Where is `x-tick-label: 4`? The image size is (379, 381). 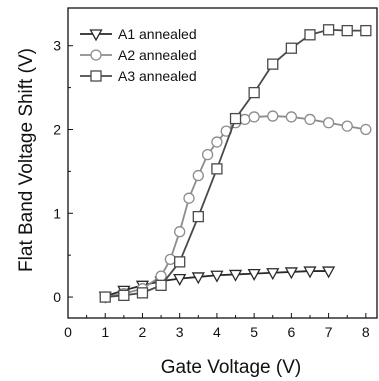
x-tick-label: 4 is located at coordinates (217, 332).